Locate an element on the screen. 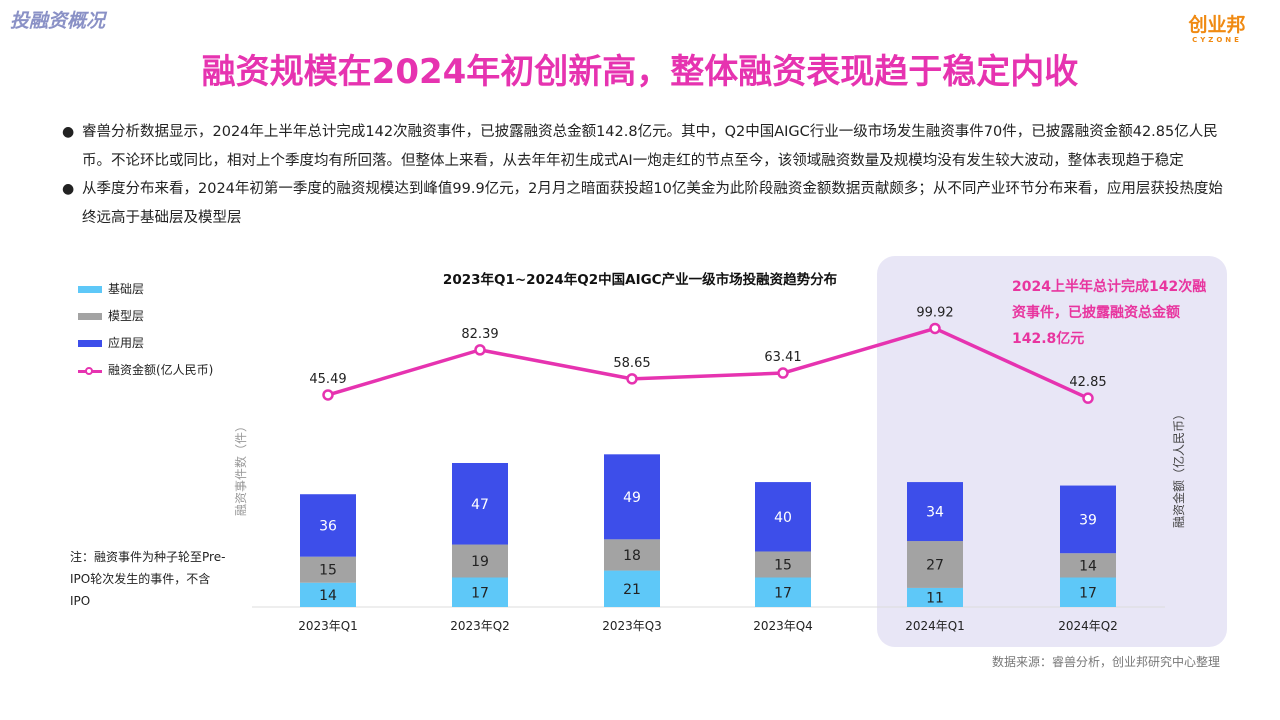  section-tag: 投融资概况 is located at coordinates (58, 21).